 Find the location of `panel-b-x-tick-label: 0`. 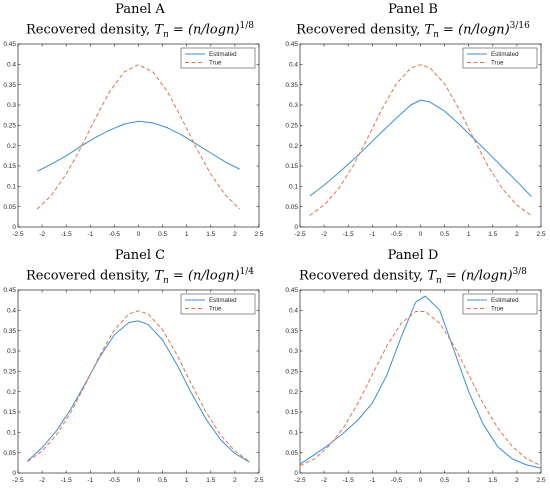

panel-b-x-tick-label: 0 is located at coordinates (421, 234).